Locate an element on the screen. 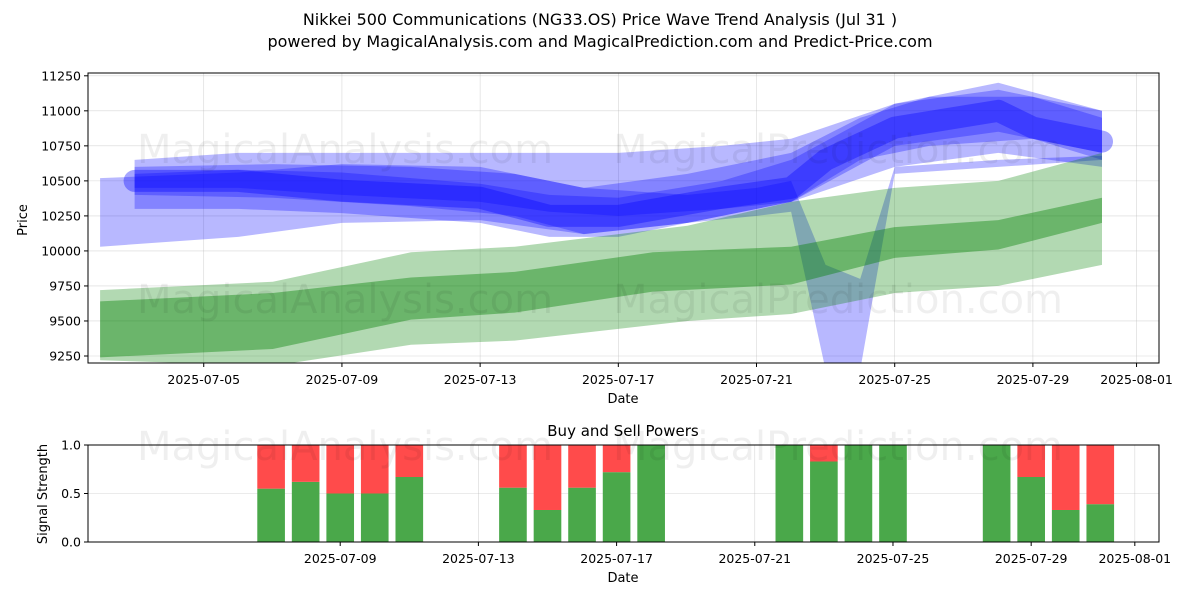  watermark-prediction-mid: MagicalPrediction.com is located at coordinates (838, 300).